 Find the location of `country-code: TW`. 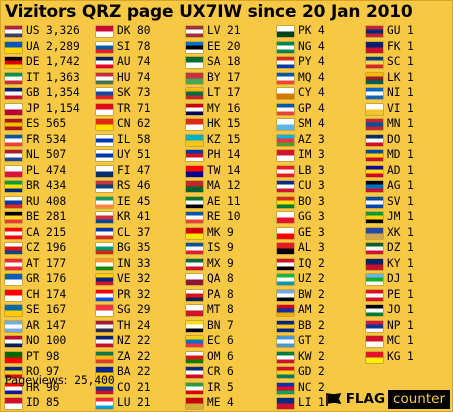

country-code: TW is located at coordinates (214, 170).